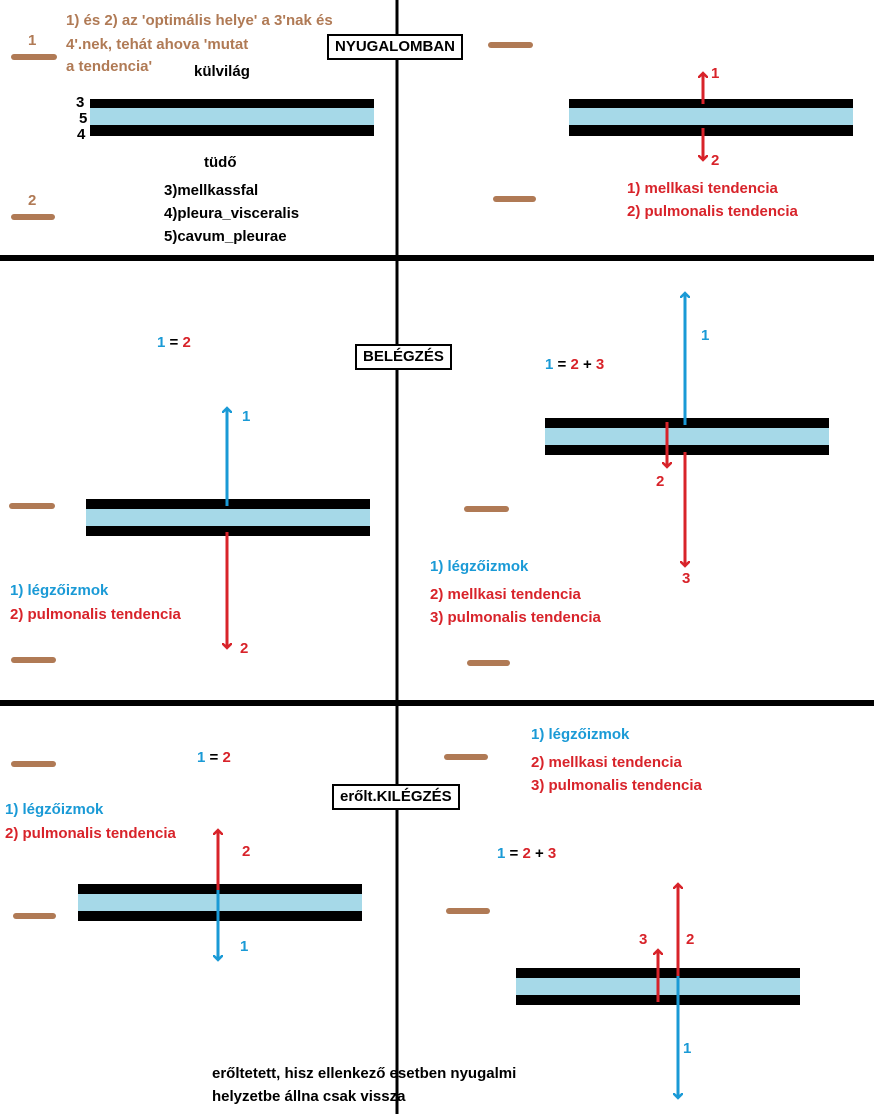 The image size is (874, 1114). What do you see at coordinates (54, 809) in the screenshot?
I see `exp-left-legend-1: 1) légzőizmok` at bounding box center [54, 809].